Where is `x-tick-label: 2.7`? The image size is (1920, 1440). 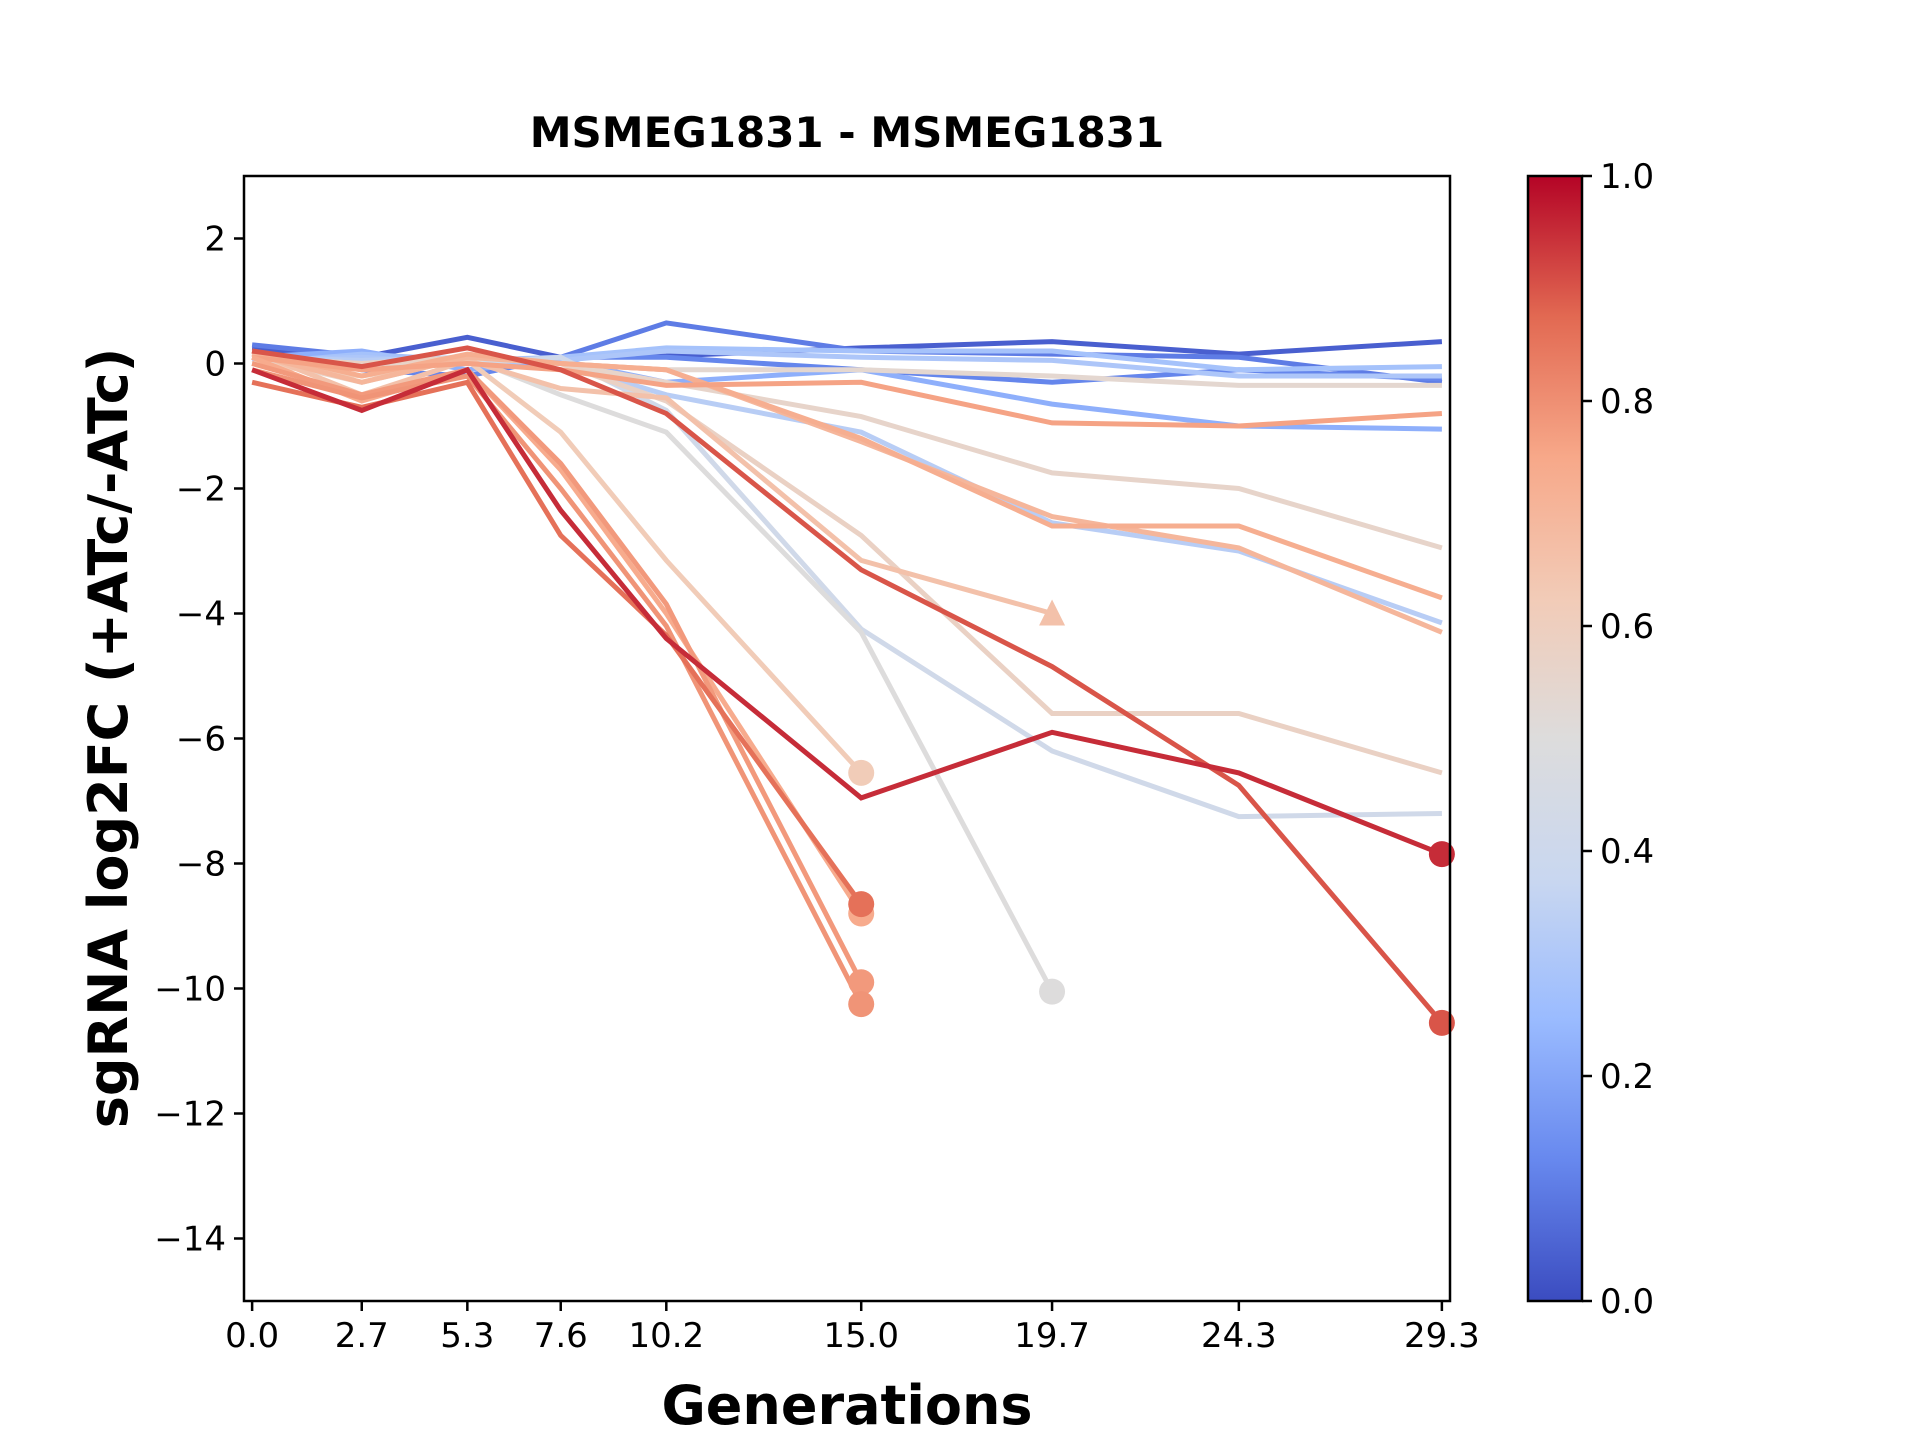 x-tick-label: 2.7 is located at coordinates (362, 1336).